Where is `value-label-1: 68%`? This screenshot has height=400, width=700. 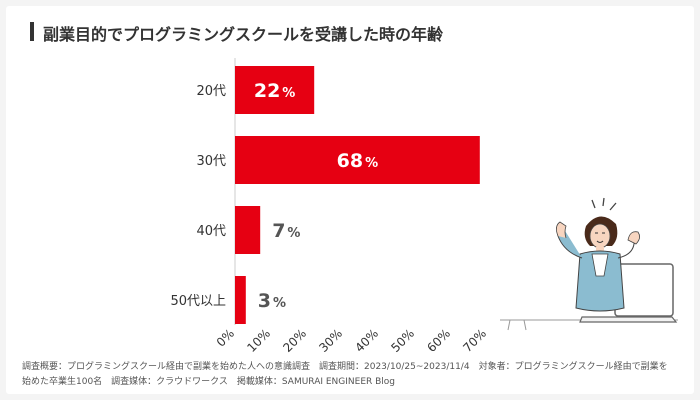 value-label-1: 68% is located at coordinates (357, 161).